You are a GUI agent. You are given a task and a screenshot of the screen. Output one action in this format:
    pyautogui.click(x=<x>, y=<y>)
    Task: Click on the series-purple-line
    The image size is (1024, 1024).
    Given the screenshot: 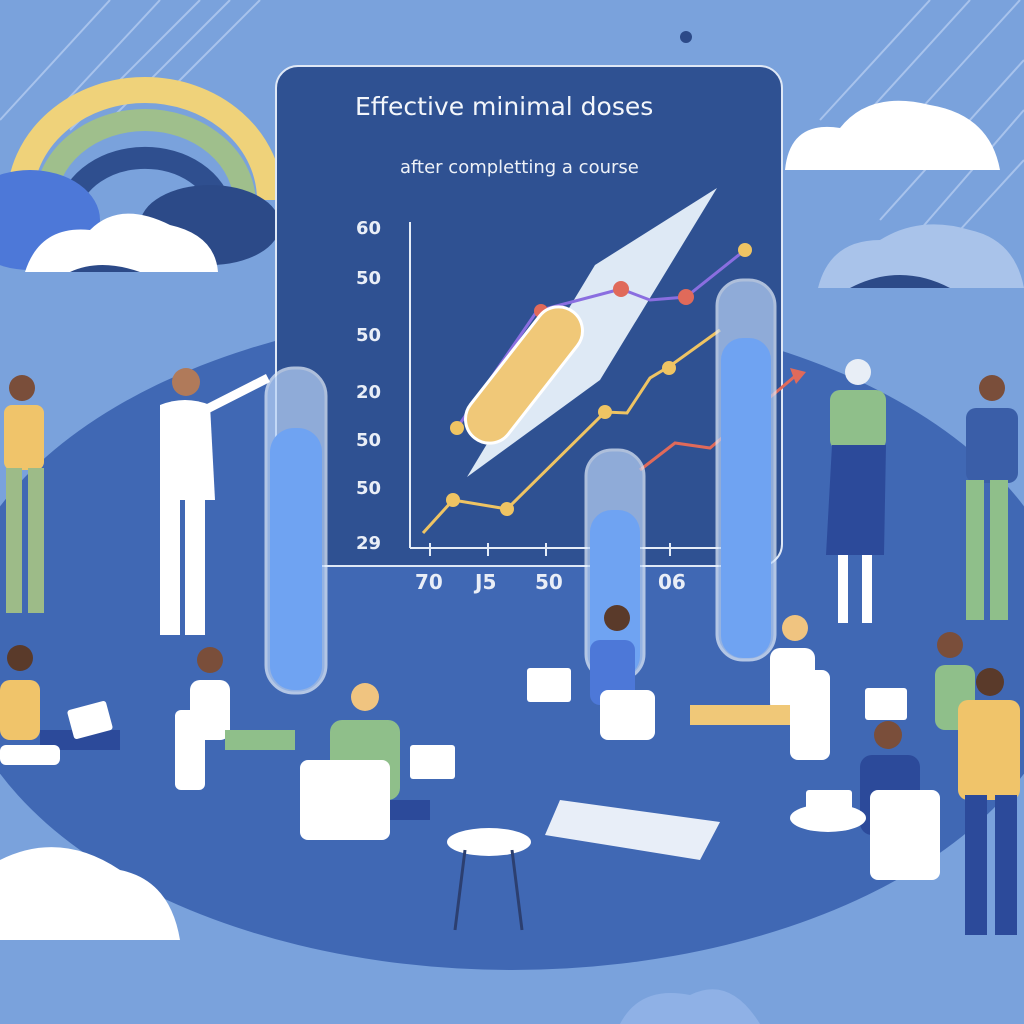 What is the action you would take?
    pyautogui.click(x=600, y=338)
    